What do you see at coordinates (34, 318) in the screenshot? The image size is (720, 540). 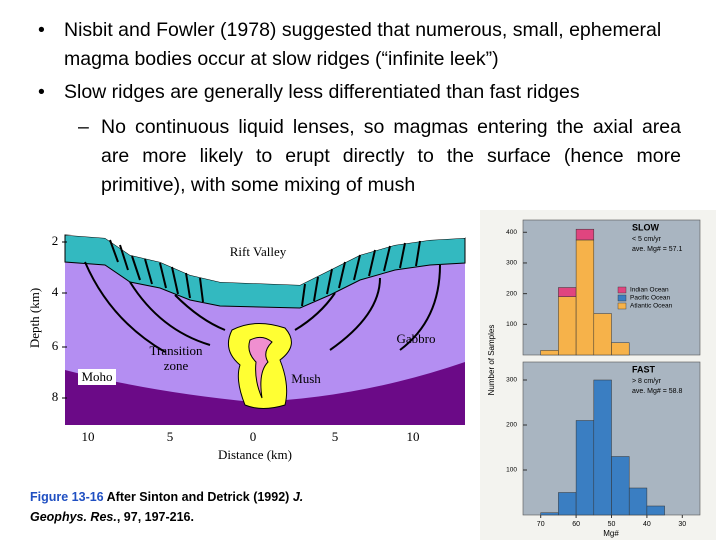 I see `y-axis-label: Depth (km)` at bounding box center [34, 318].